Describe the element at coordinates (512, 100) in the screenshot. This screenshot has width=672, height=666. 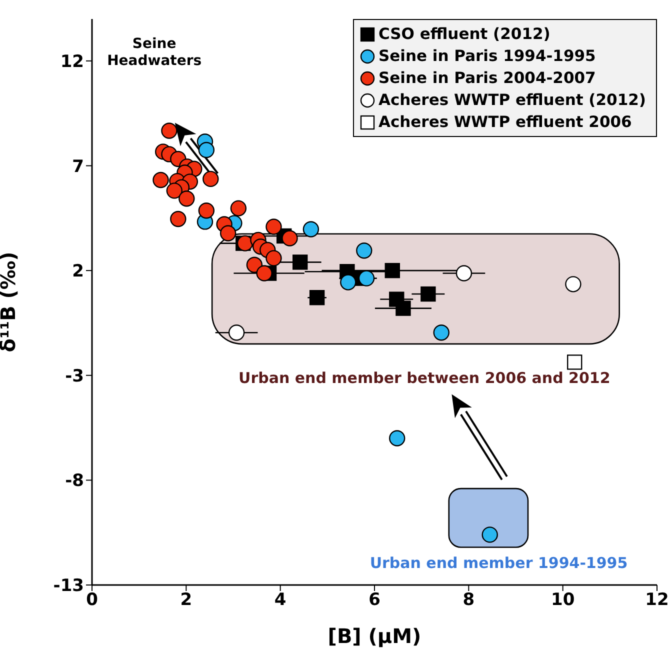
I see `legend-label: Acheres WWTP effluent (2012)` at that location.